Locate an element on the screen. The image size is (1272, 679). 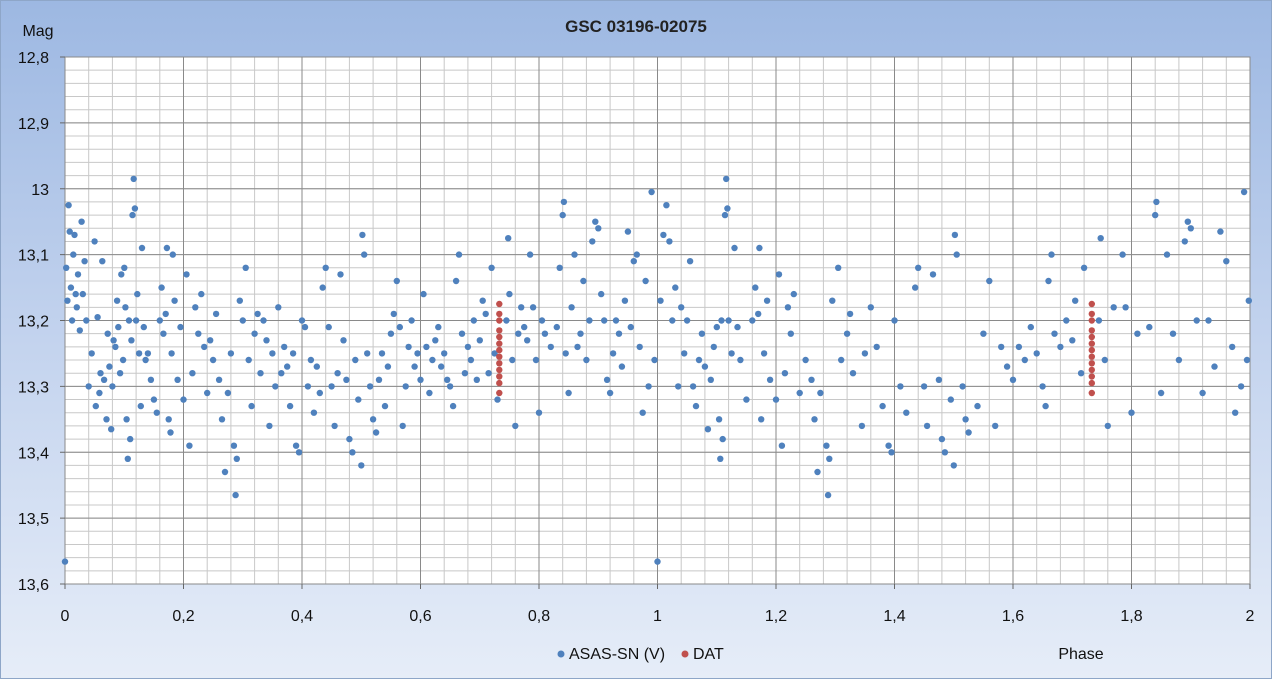
y-axis-label: Mag is located at coordinates (37, 31).